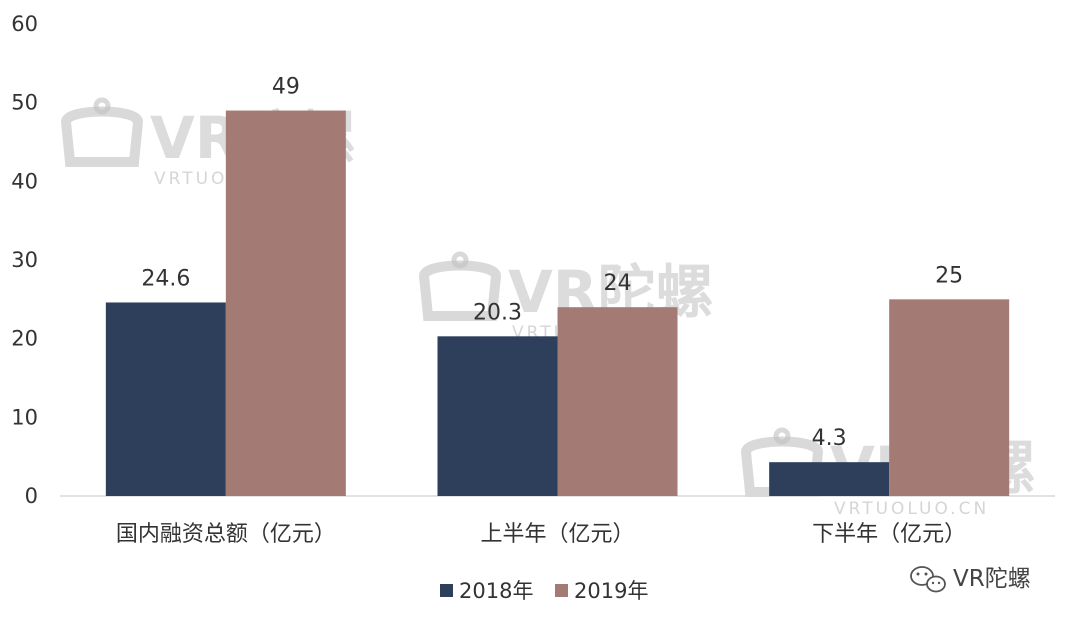  I want to click on x-tick-label: 上半年（亿元）, so click(557, 534).